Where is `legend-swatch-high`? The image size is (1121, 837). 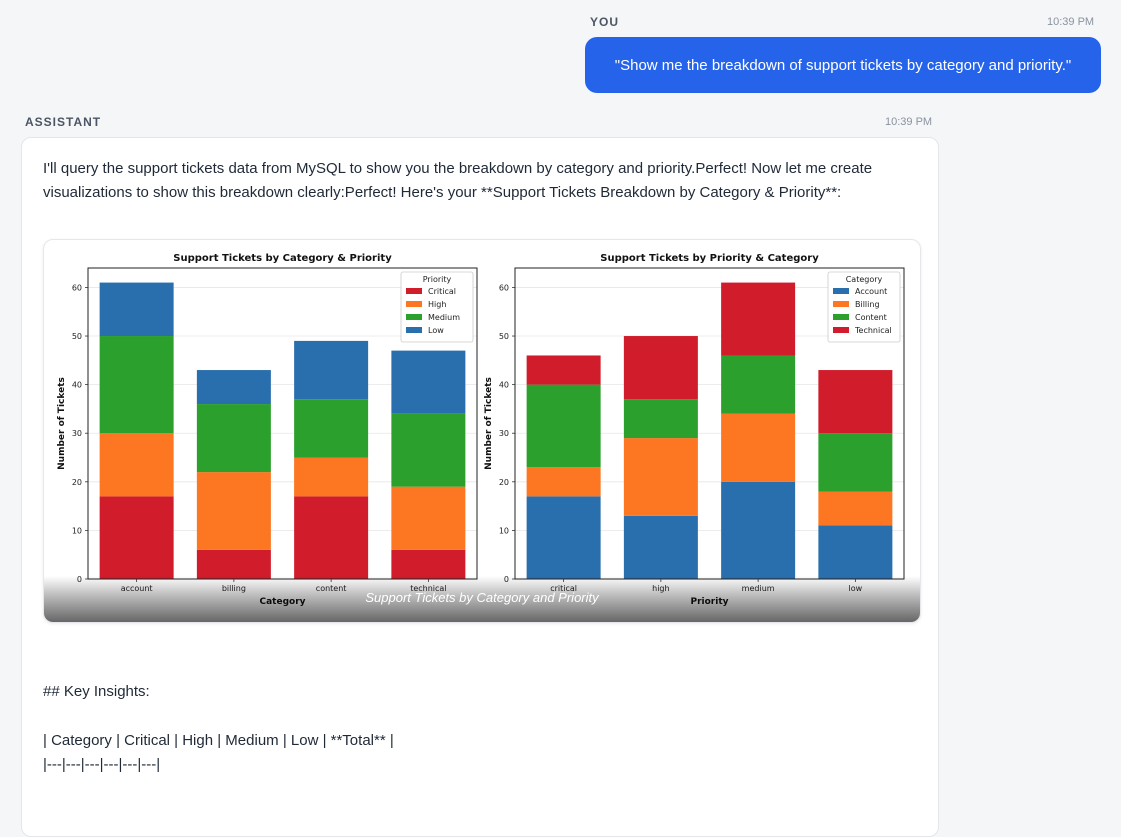
legend-swatch-high is located at coordinates (414, 304).